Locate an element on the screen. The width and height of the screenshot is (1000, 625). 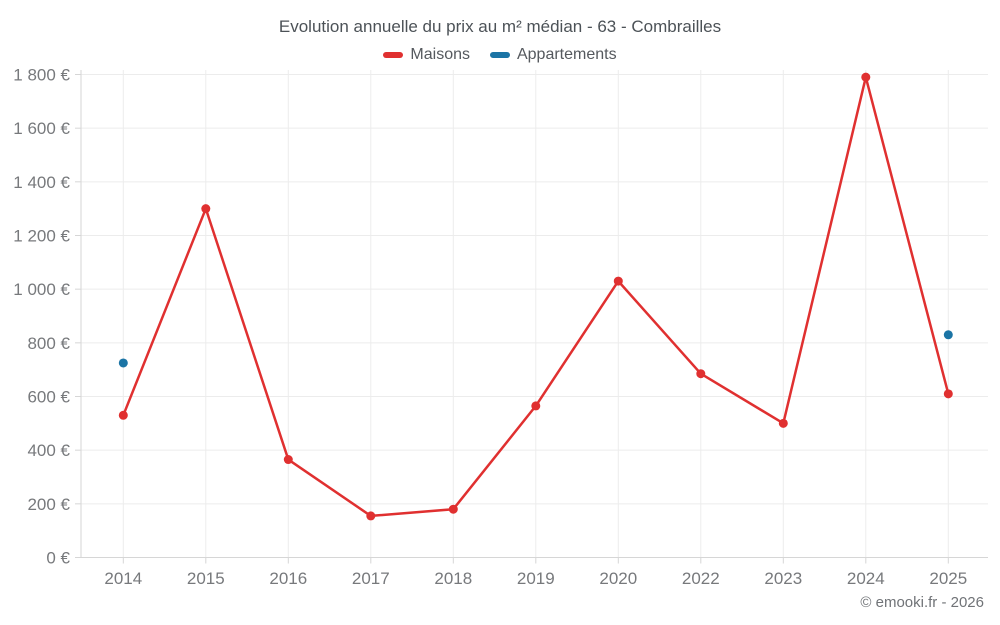
point-appartements-2025 is located at coordinates (948, 335).